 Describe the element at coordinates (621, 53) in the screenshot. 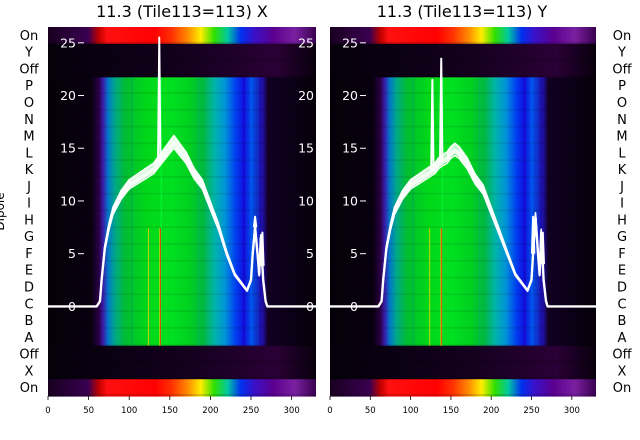

I see `dipole-label: Y` at that location.